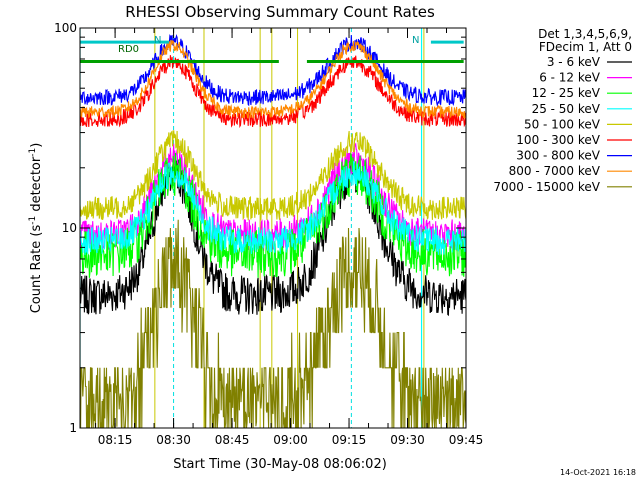 This screenshot has height=480, width=640. I want to click on x-tick-label: 08:45, so click(232, 440).